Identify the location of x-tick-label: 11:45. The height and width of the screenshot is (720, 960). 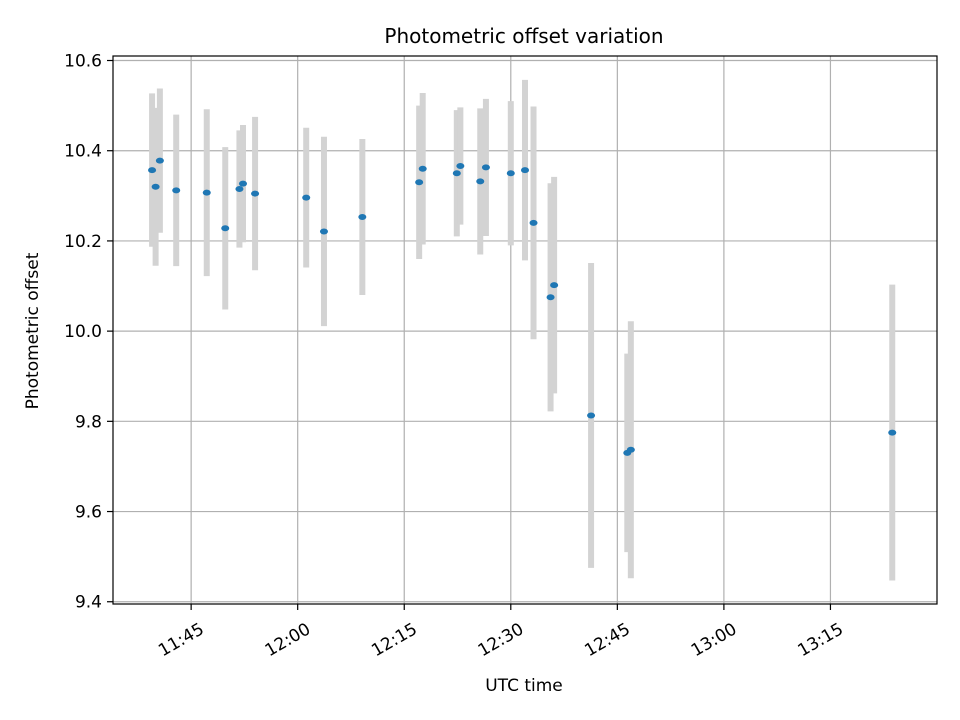
(181, 640).